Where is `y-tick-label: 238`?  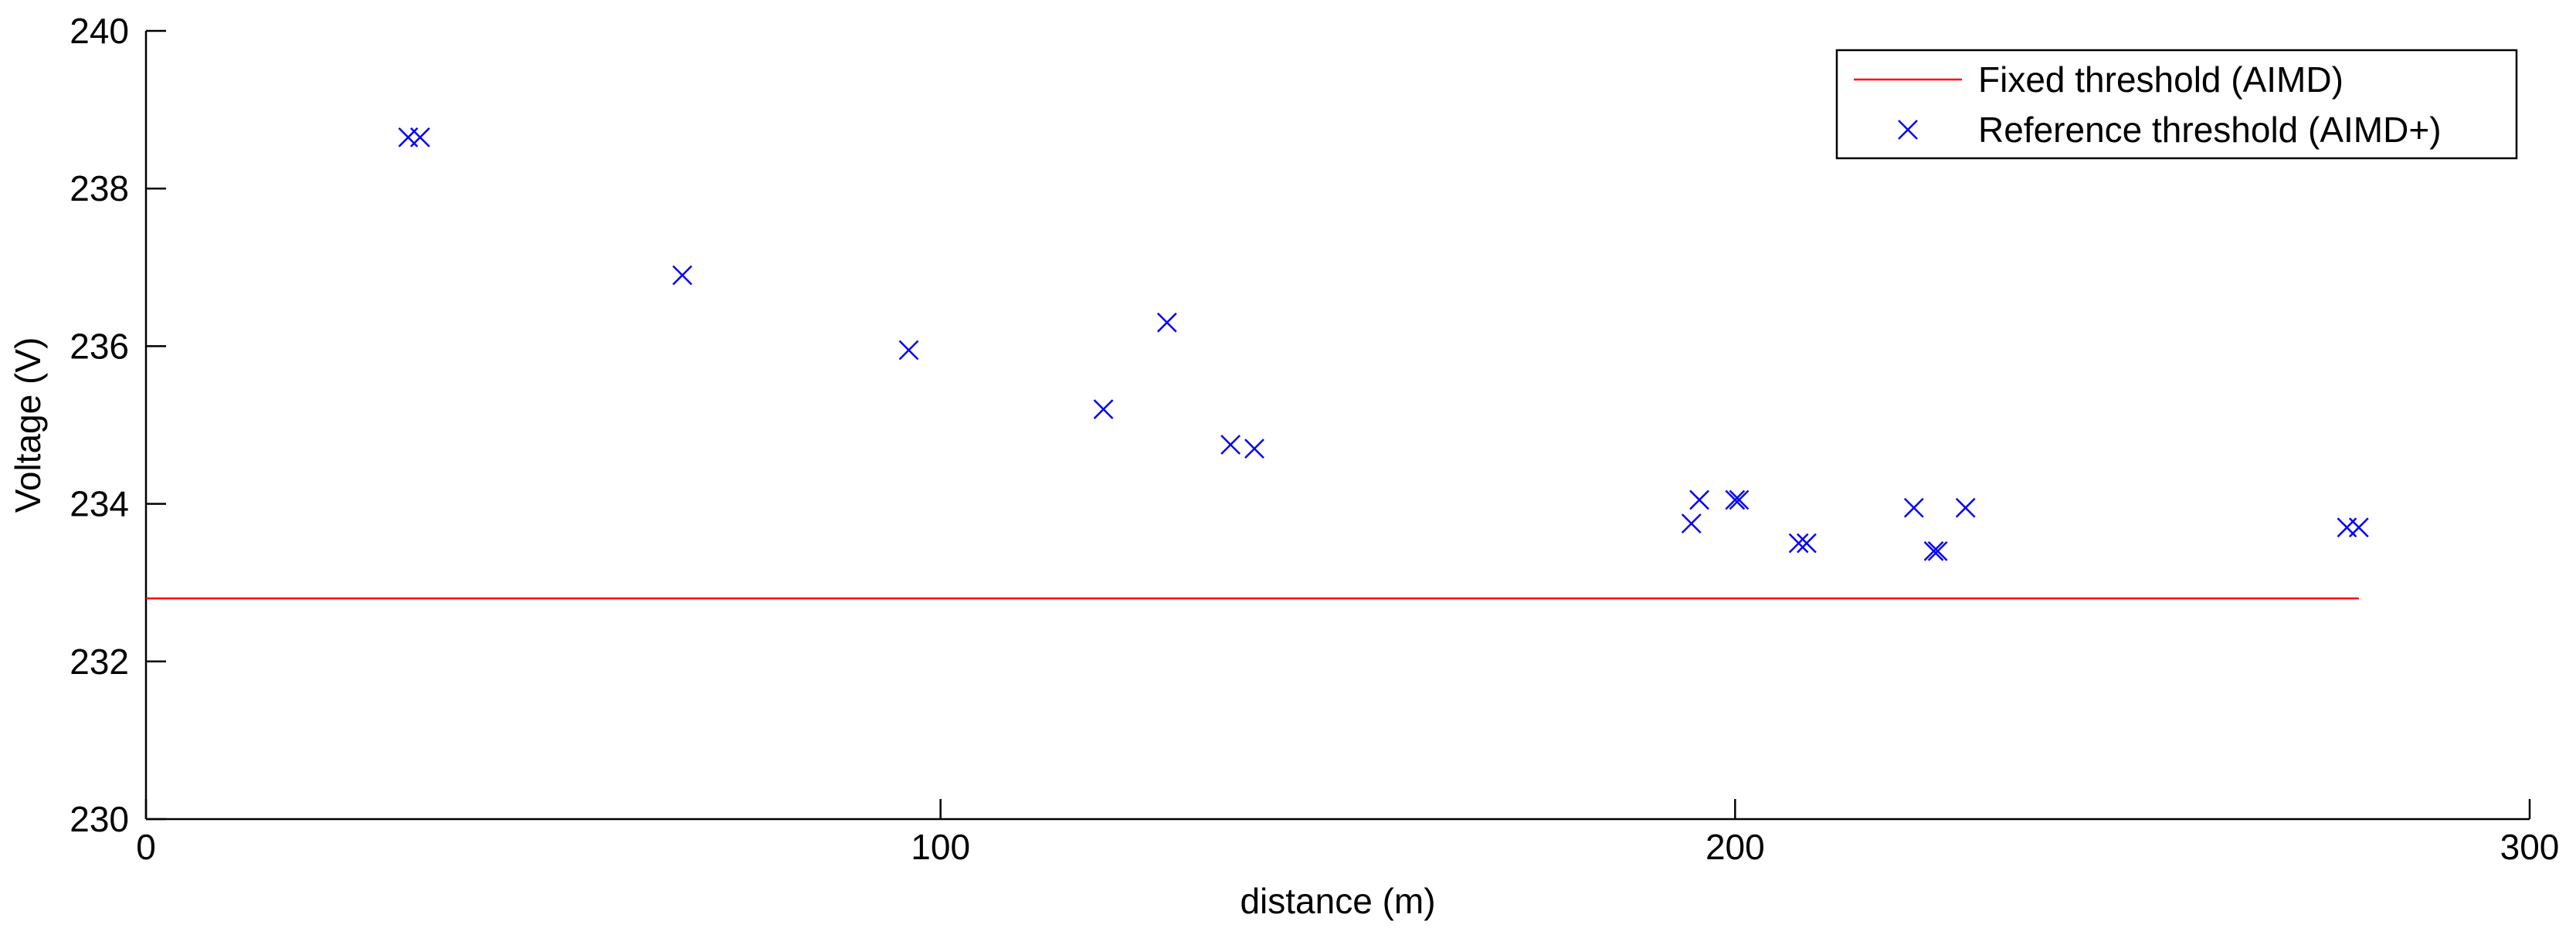
y-tick-label: 238 is located at coordinates (100, 188).